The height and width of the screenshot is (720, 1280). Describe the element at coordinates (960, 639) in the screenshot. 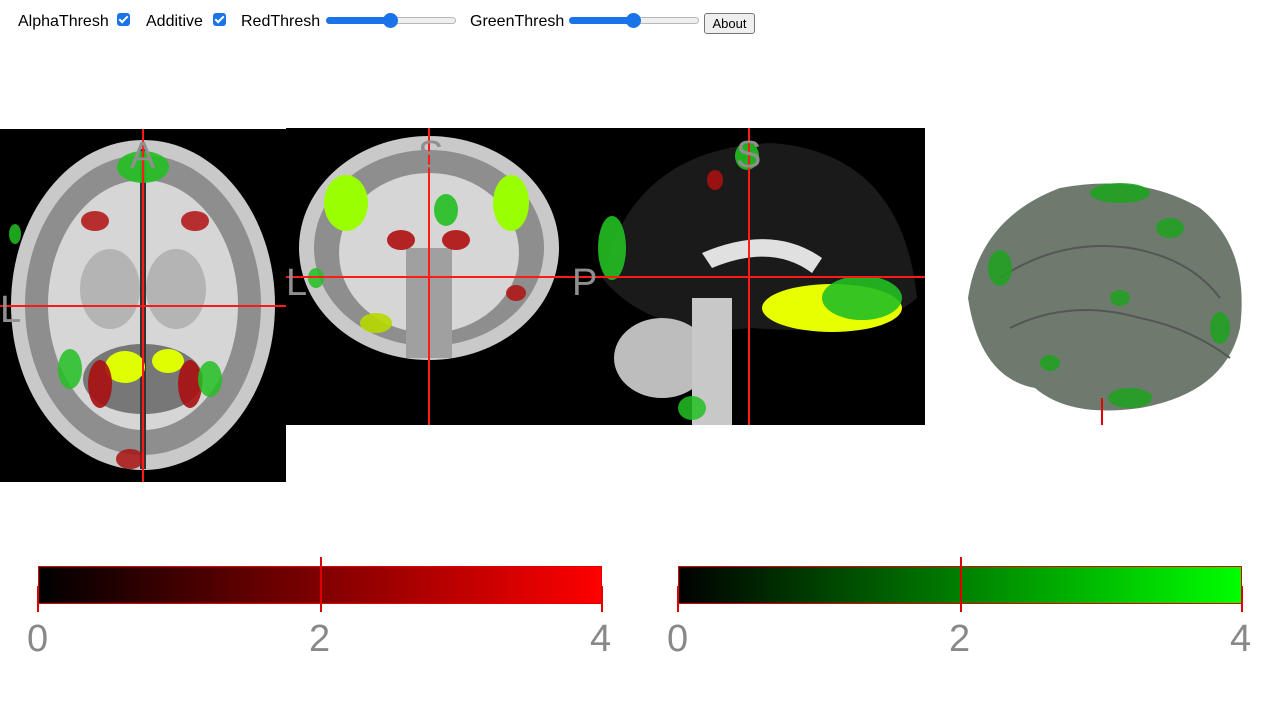

I see `green-colorbar-tick-label-2: 2` at that location.